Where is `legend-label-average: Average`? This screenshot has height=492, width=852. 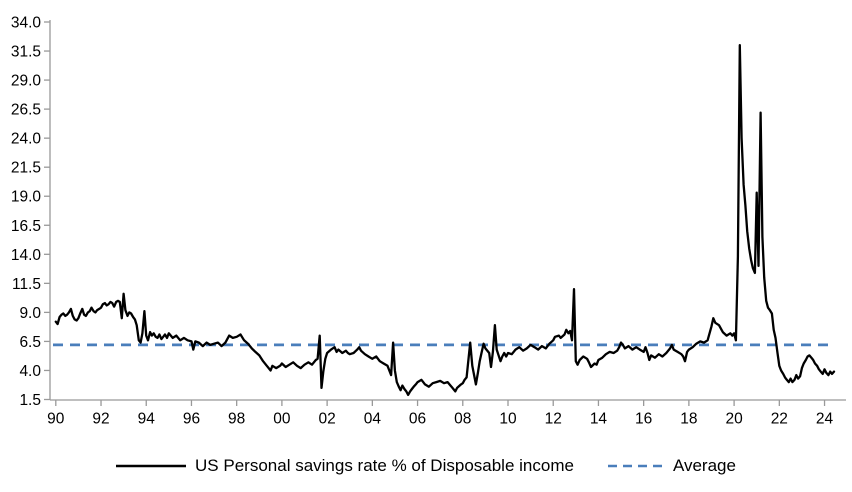
legend-label-average: Average is located at coordinates (704, 465).